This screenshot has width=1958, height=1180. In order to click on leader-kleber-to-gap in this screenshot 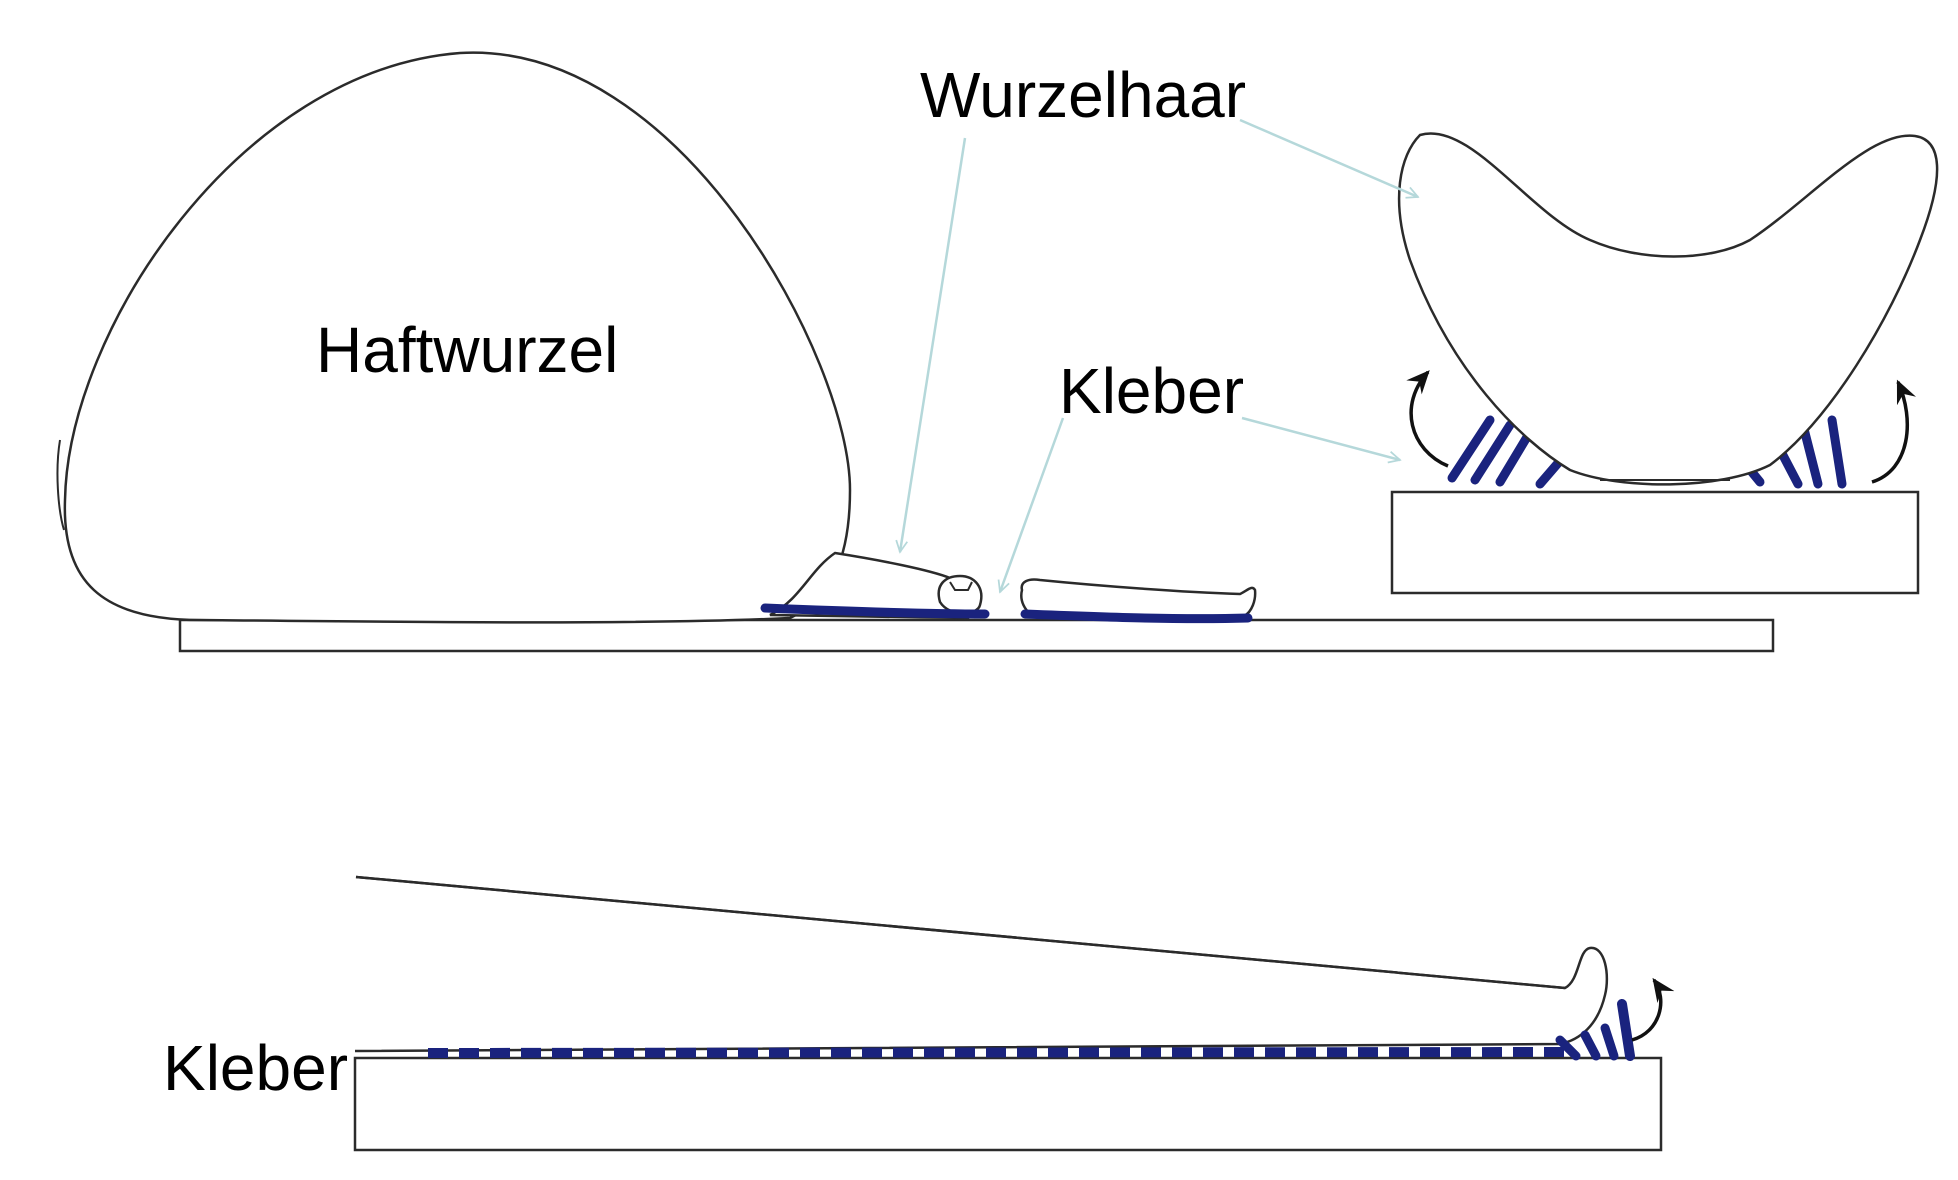, I will do `click(1032, 504)`.